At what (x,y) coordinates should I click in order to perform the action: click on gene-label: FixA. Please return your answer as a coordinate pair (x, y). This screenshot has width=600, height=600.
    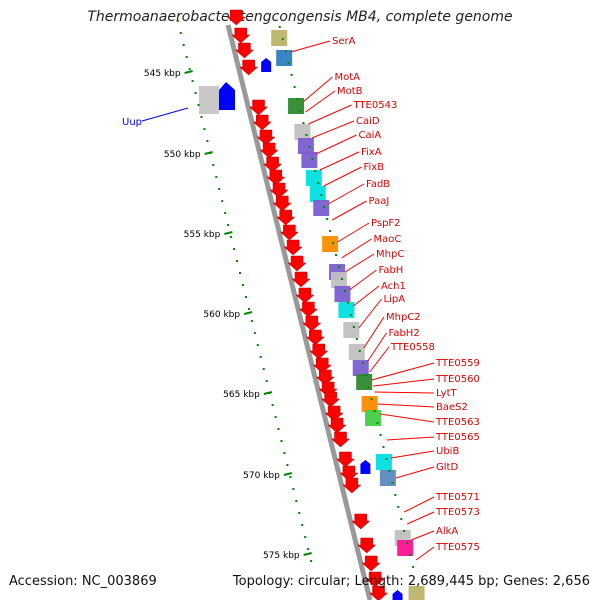
    Looking at the image, I should click on (371, 152).